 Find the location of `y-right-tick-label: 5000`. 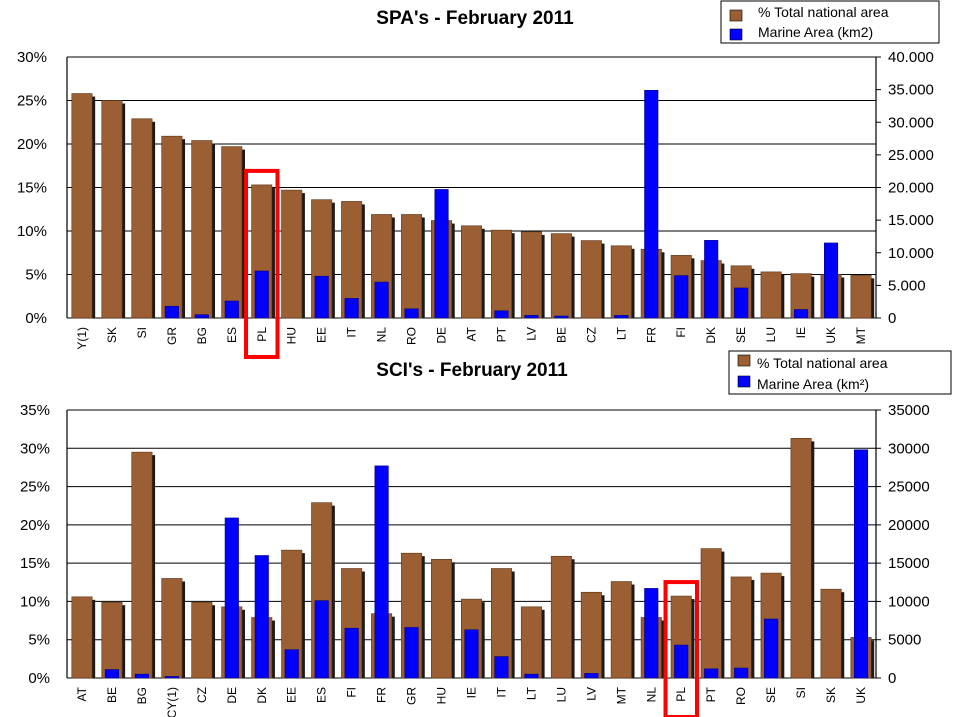

y-right-tick-label: 5000 is located at coordinates (904, 640).